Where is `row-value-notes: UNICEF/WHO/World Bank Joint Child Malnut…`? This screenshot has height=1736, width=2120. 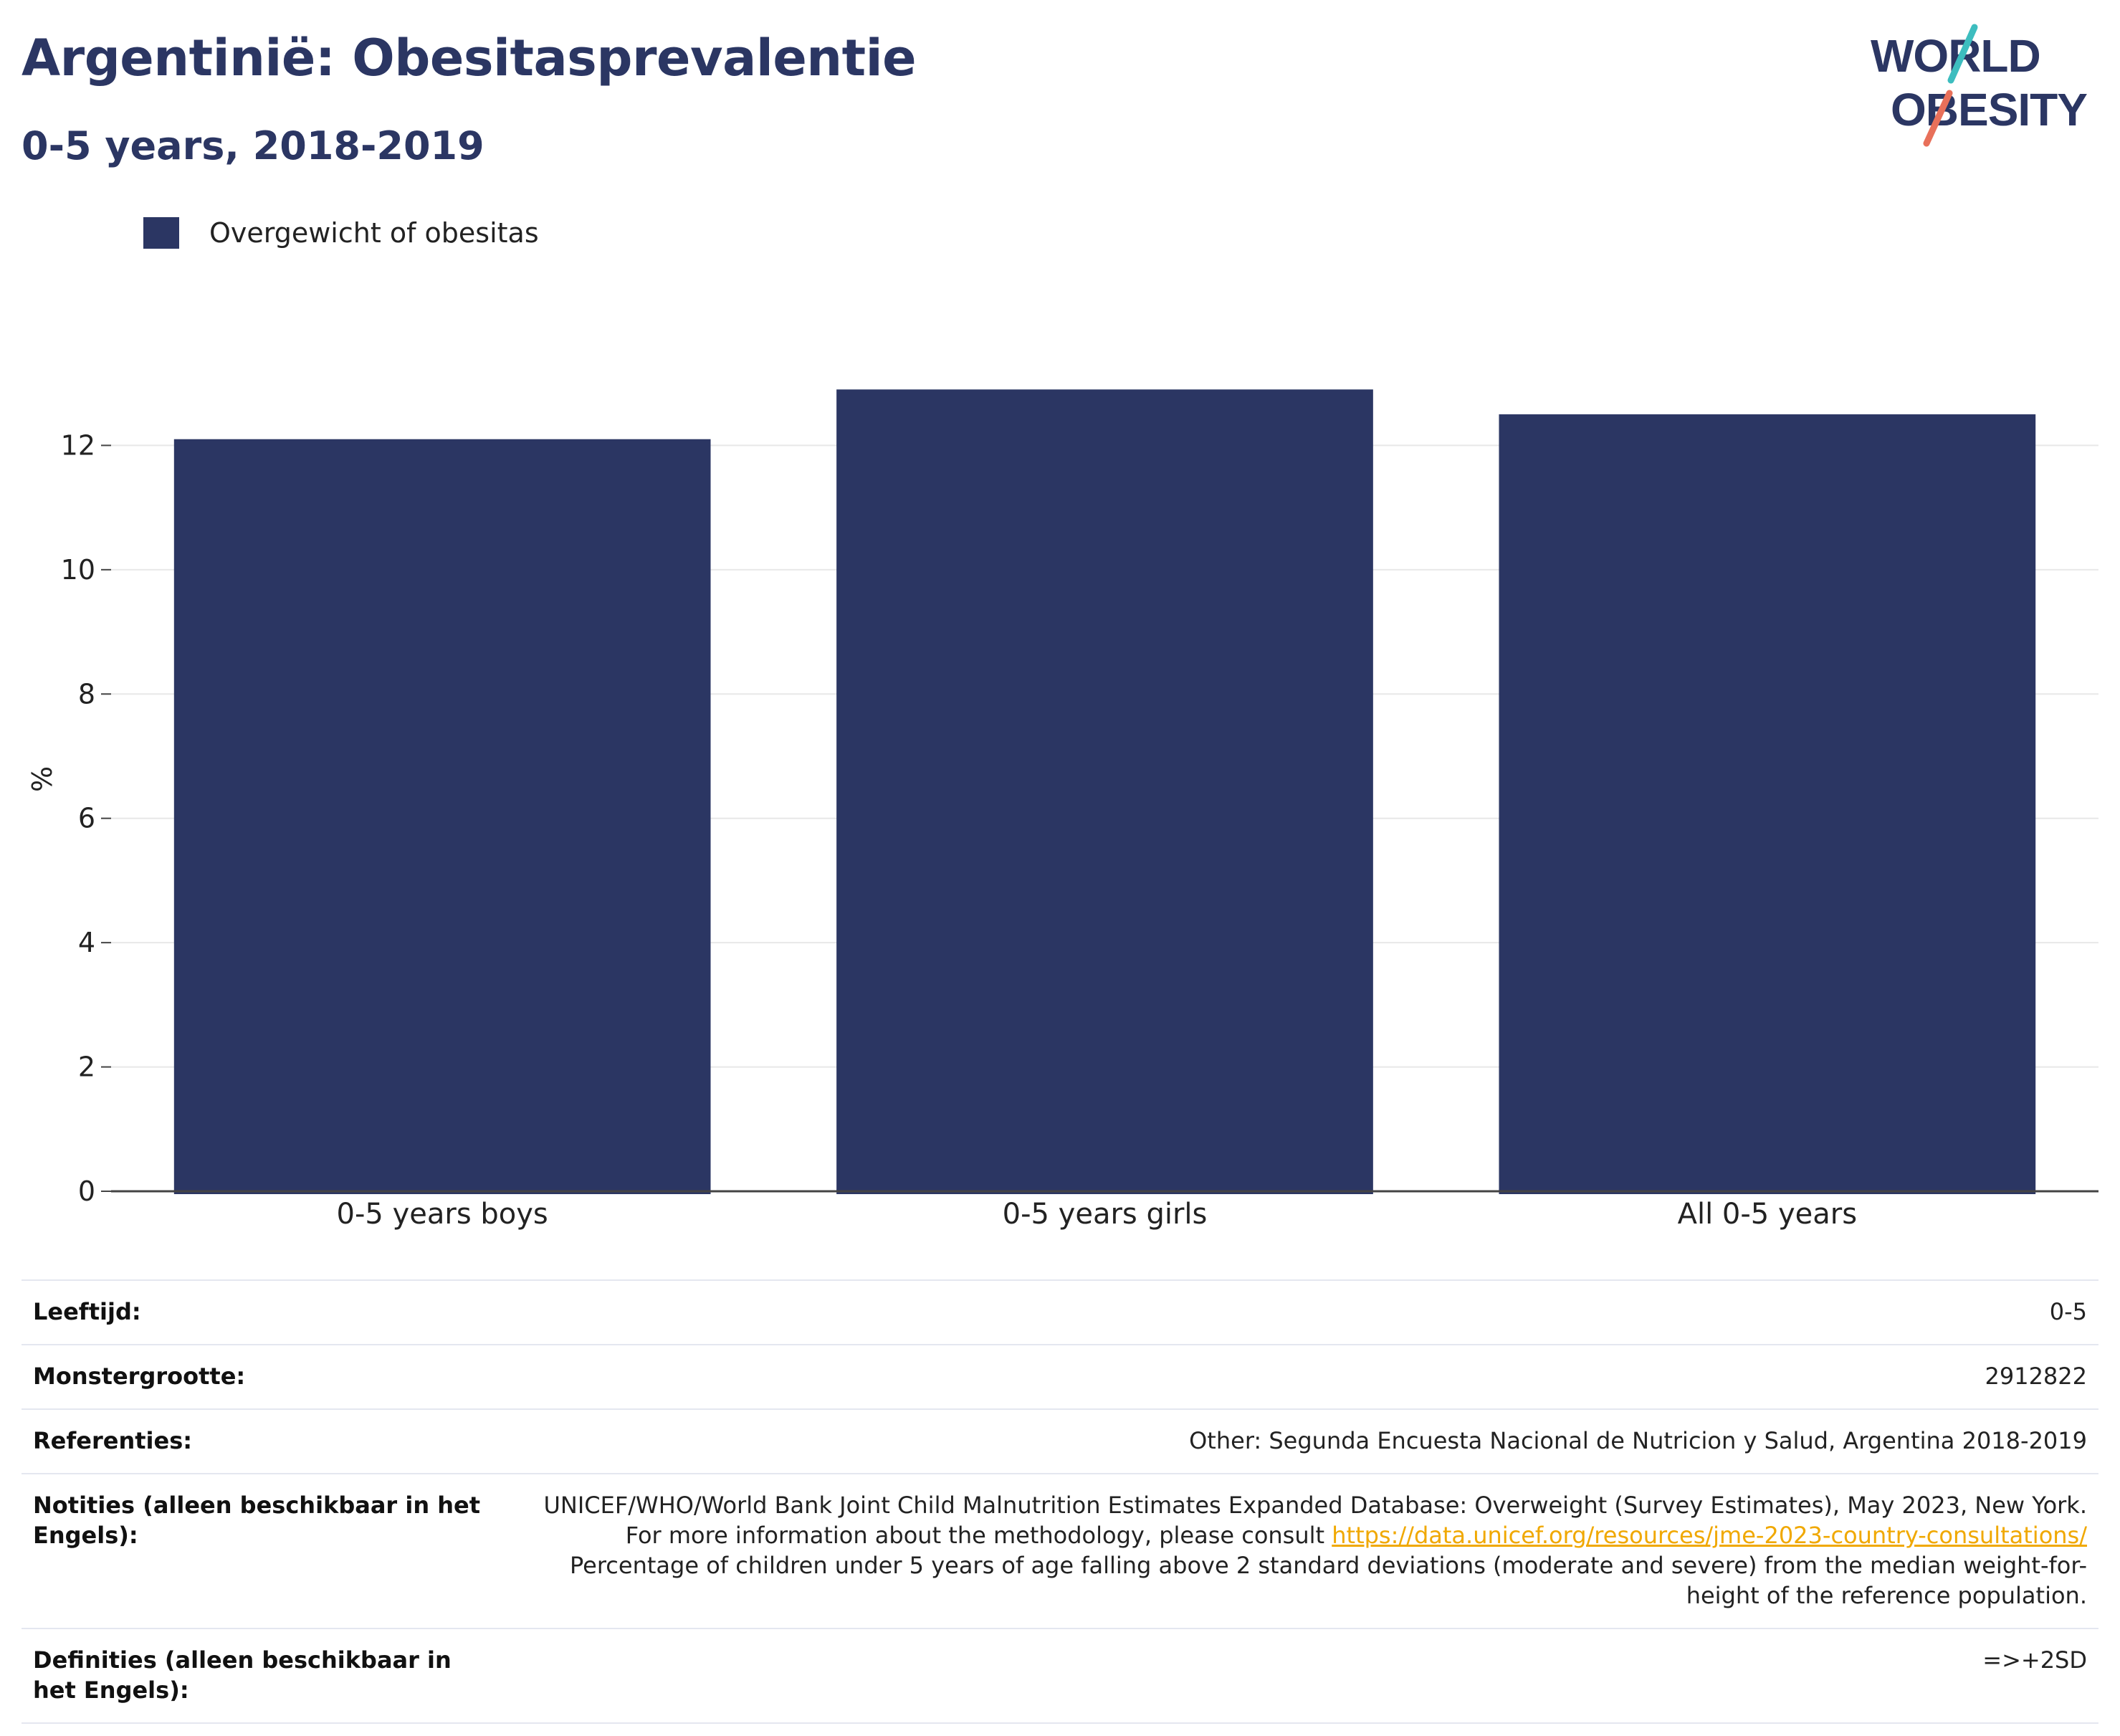 row-value-notes: UNICEF/WHO/World Bank Joint Child Malnut… is located at coordinates (1301, 1551).